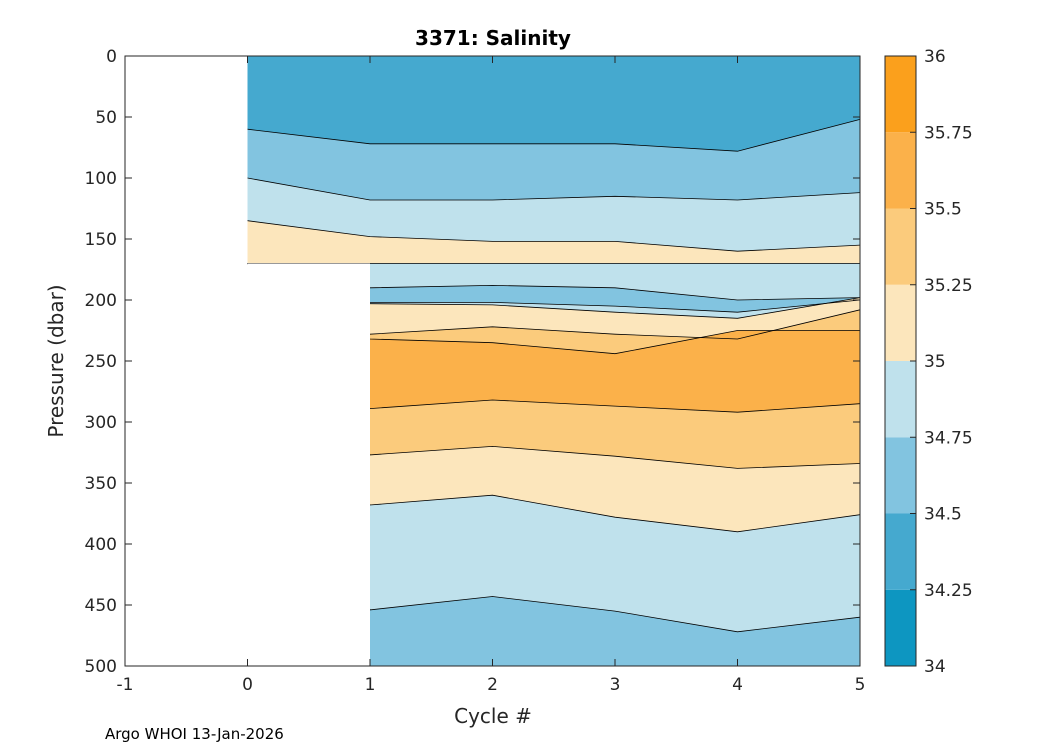 The width and height of the screenshot is (1050, 750). Describe the element at coordinates (370, 685) in the screenshot. I see `x-tick-label: 1` at that location.